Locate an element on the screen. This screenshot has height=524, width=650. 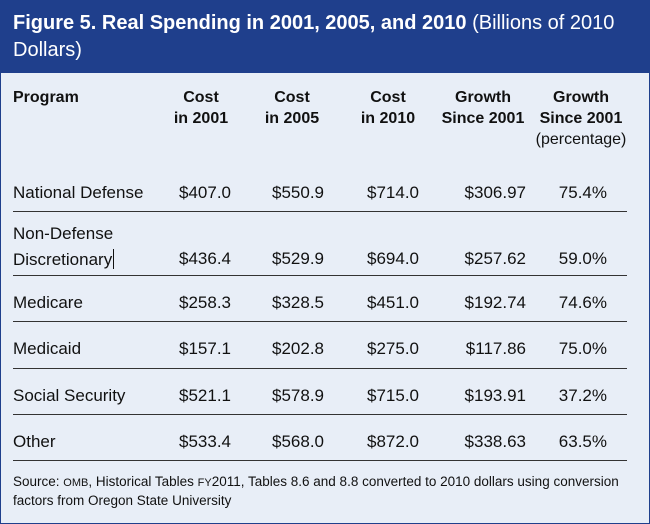
row-cost-2010: $275.0 is located at coordinates (393, 348).